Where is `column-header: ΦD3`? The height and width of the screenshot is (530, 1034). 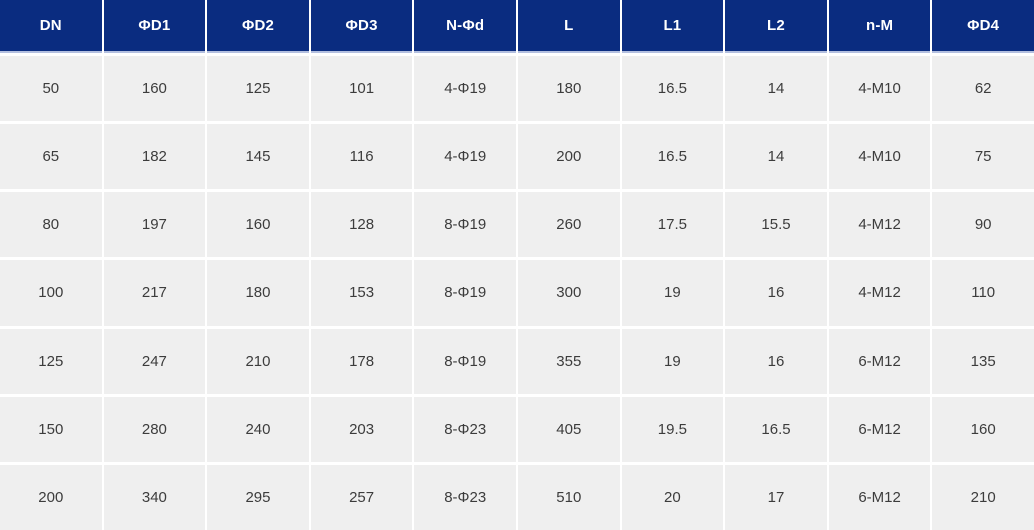
column-header: ΦD3 is located at coordinates (361, 26).